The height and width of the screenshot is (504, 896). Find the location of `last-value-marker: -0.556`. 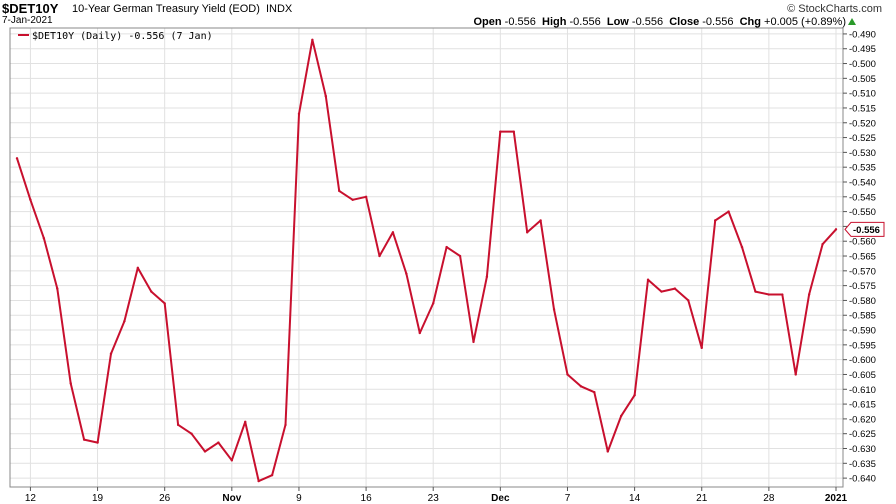

last-value-marker: -0.556 is located at coordinates (864, 229).